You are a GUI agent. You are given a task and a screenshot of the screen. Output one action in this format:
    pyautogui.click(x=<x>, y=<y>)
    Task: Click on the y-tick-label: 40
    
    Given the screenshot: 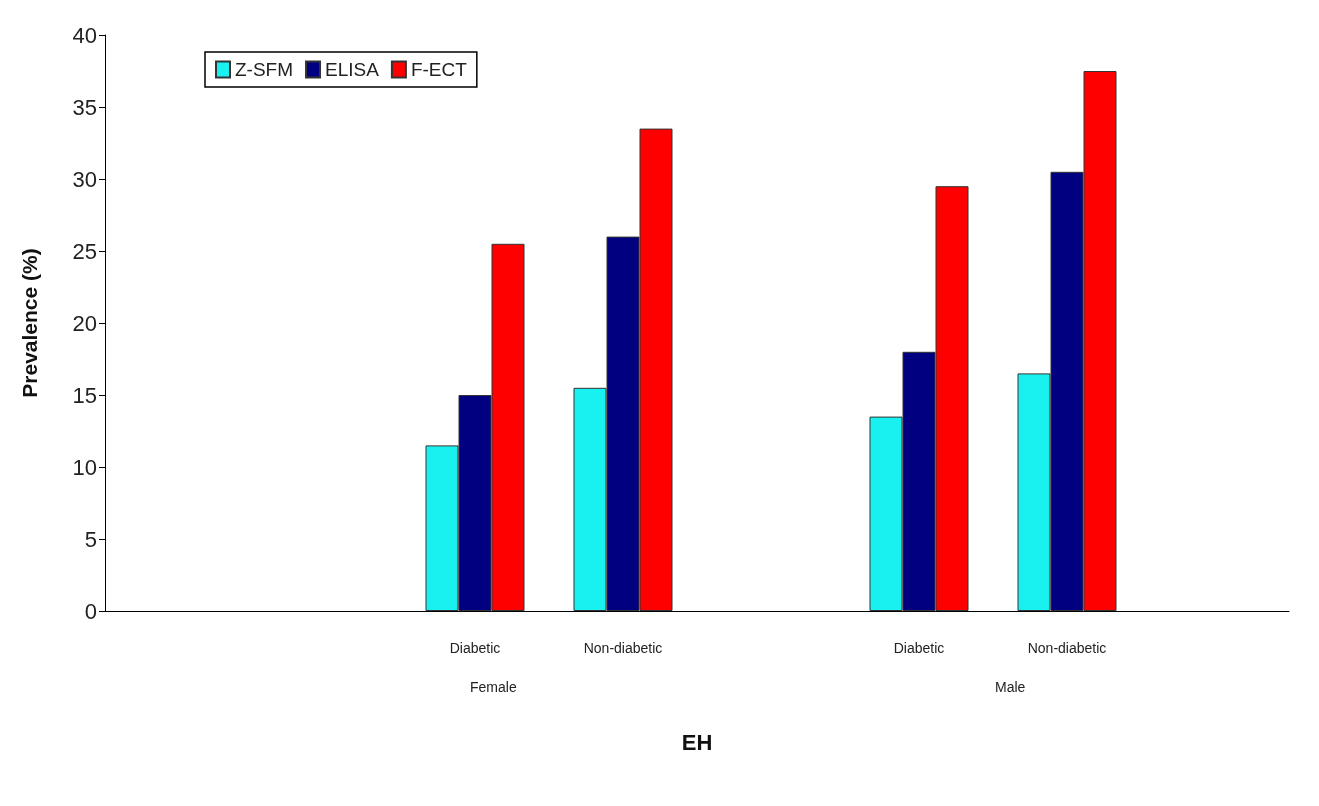 What is the action you would take?
    pyautogui.click(x=84, y=35)
    